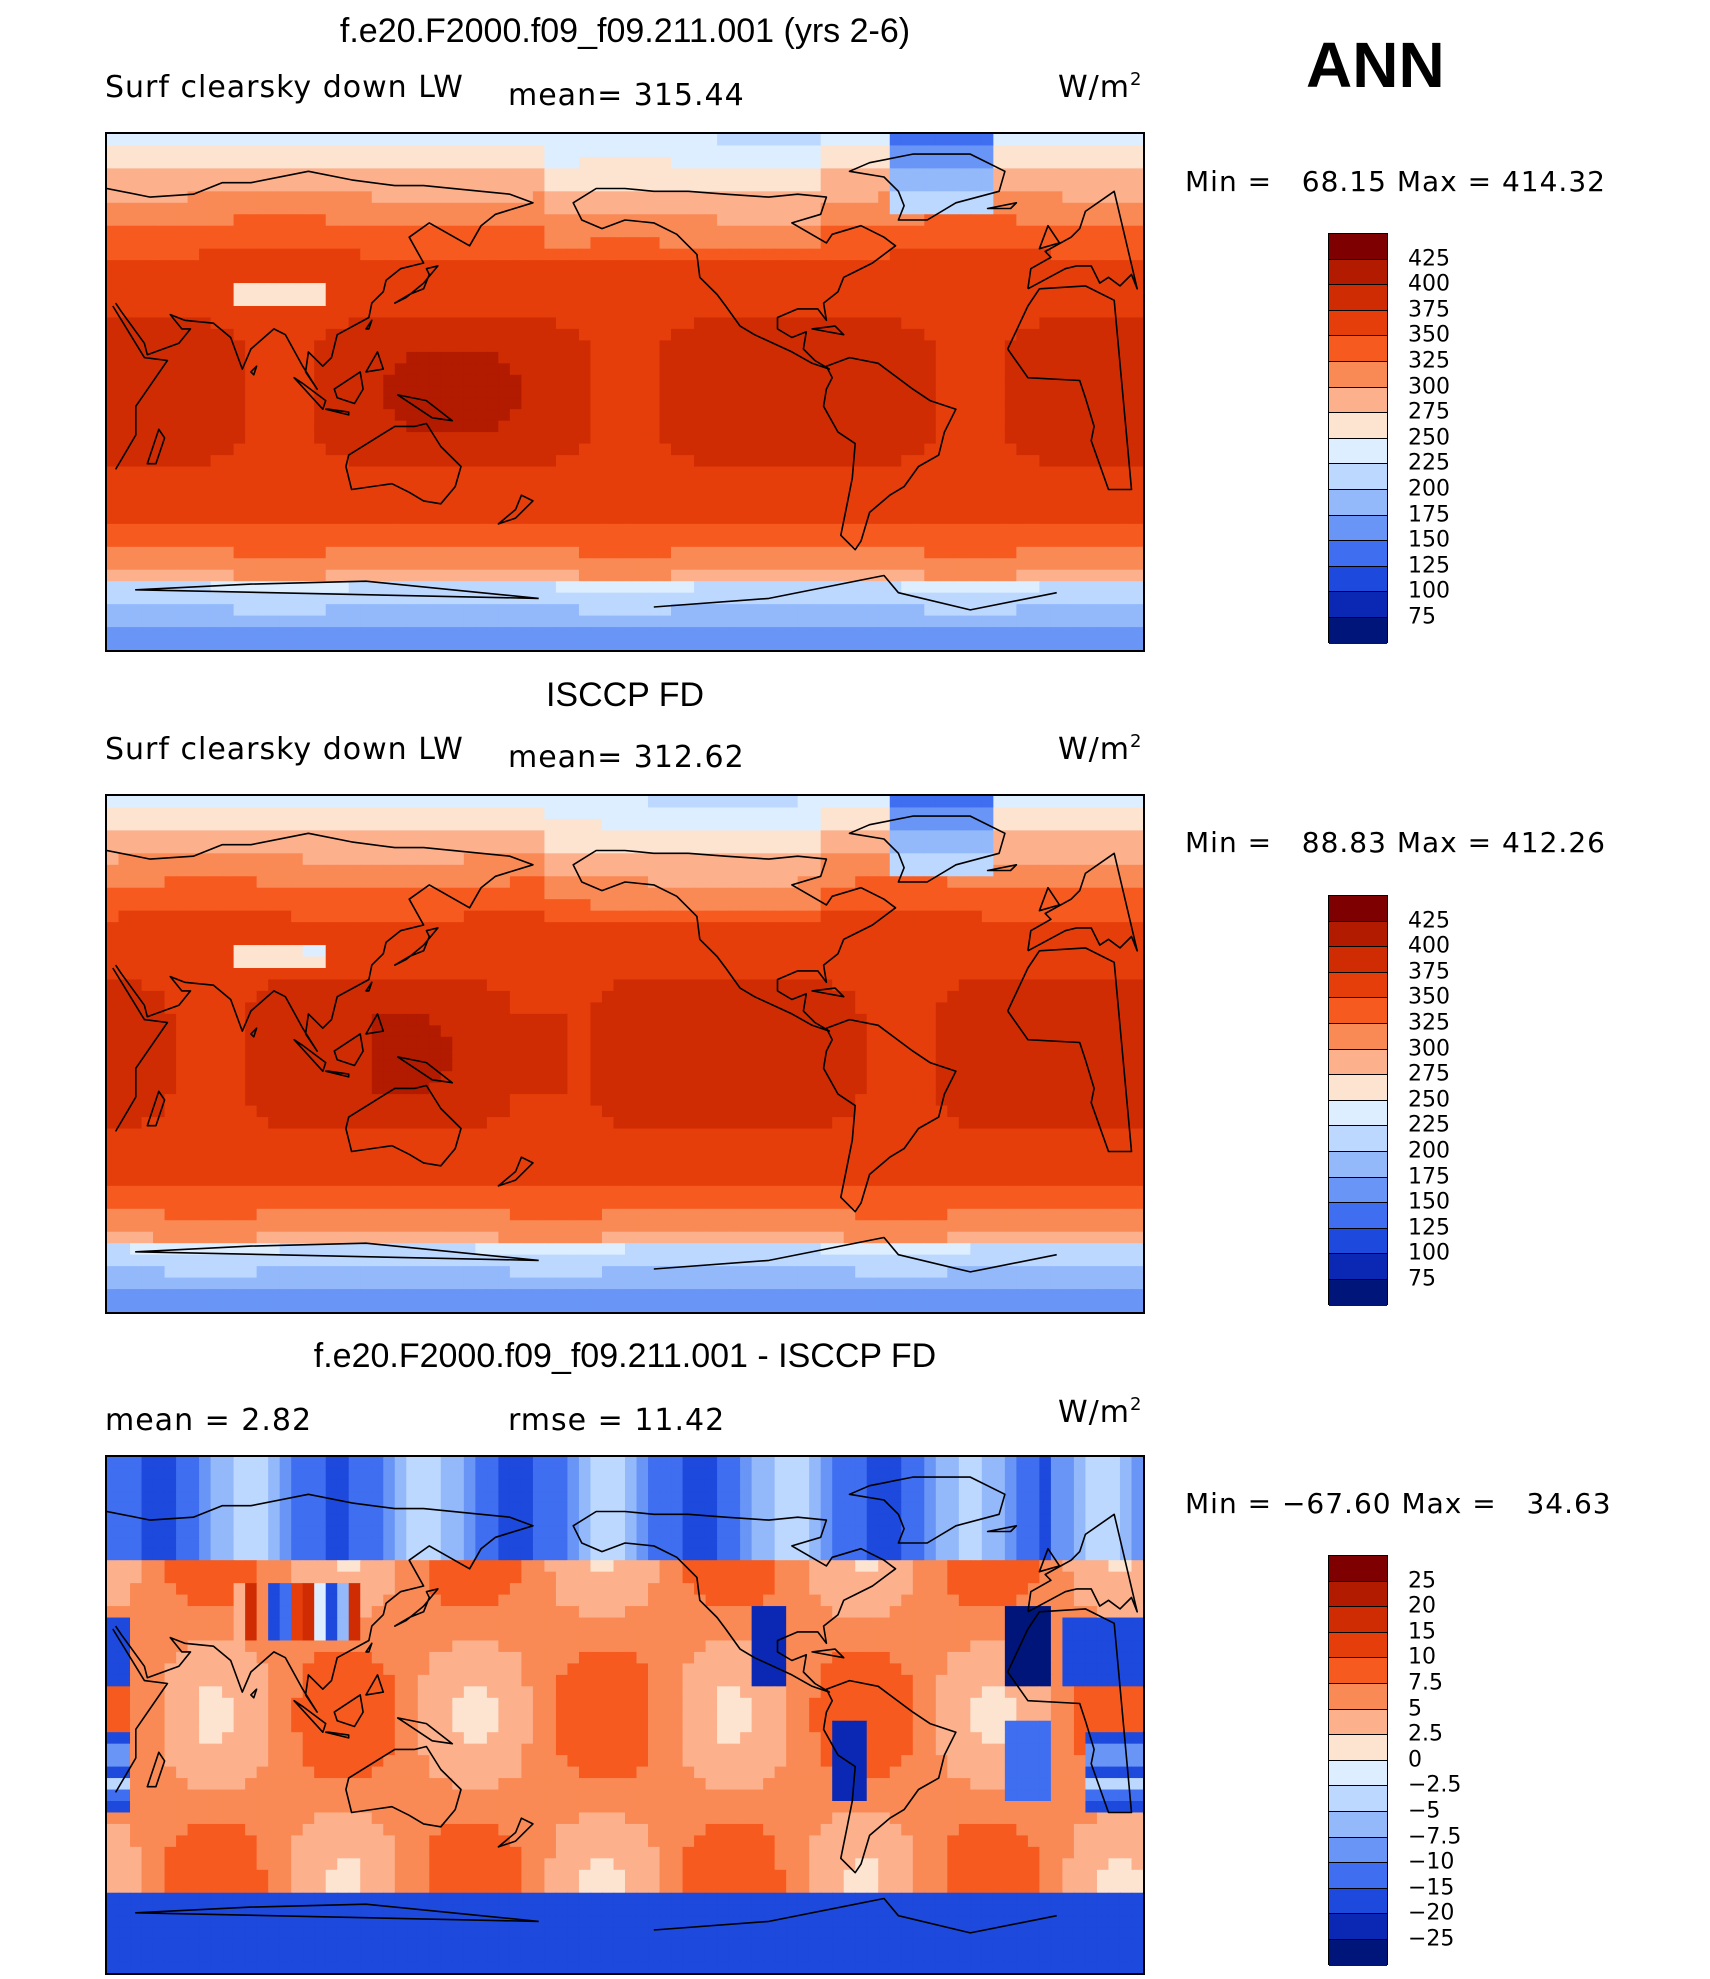 Image resolution: width=1710 pixels, height=1979 pixels. What do you see at coordinates (1422, 1606) in the screenshot?
I see `colorbar-label: 20` at bounding box center [1422, 1606].